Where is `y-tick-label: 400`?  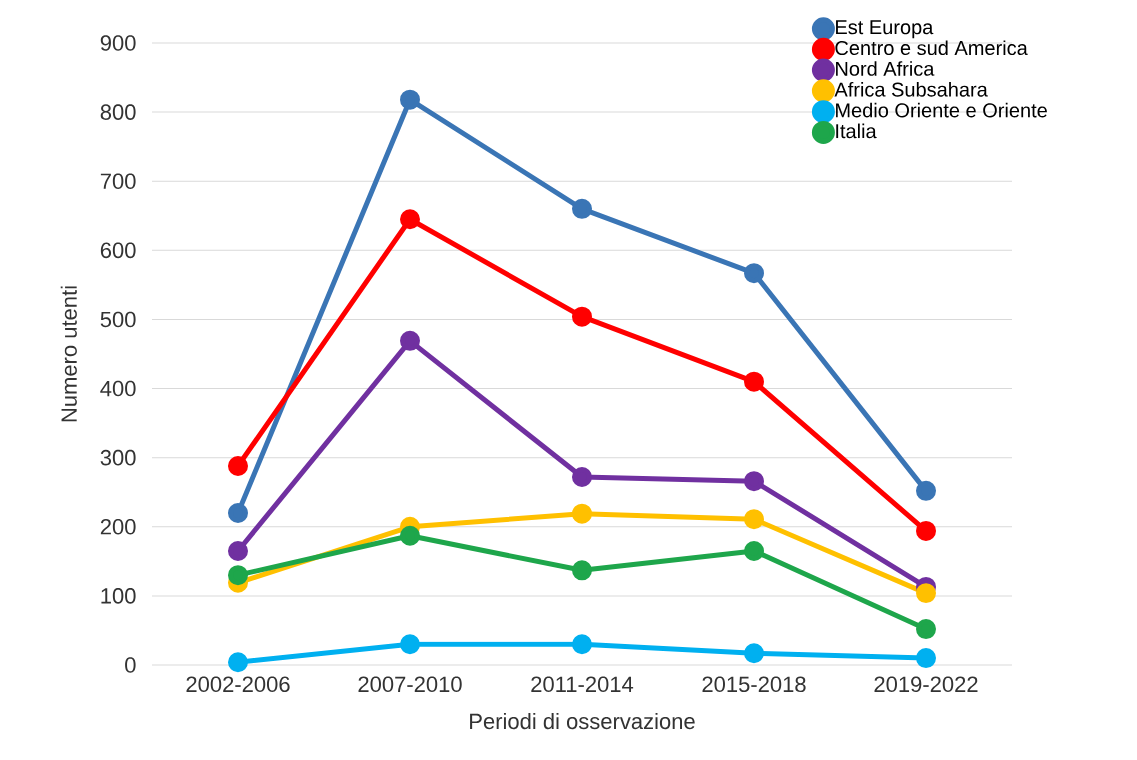 y-tick-label: 400 is located at coordinates (118, 388).